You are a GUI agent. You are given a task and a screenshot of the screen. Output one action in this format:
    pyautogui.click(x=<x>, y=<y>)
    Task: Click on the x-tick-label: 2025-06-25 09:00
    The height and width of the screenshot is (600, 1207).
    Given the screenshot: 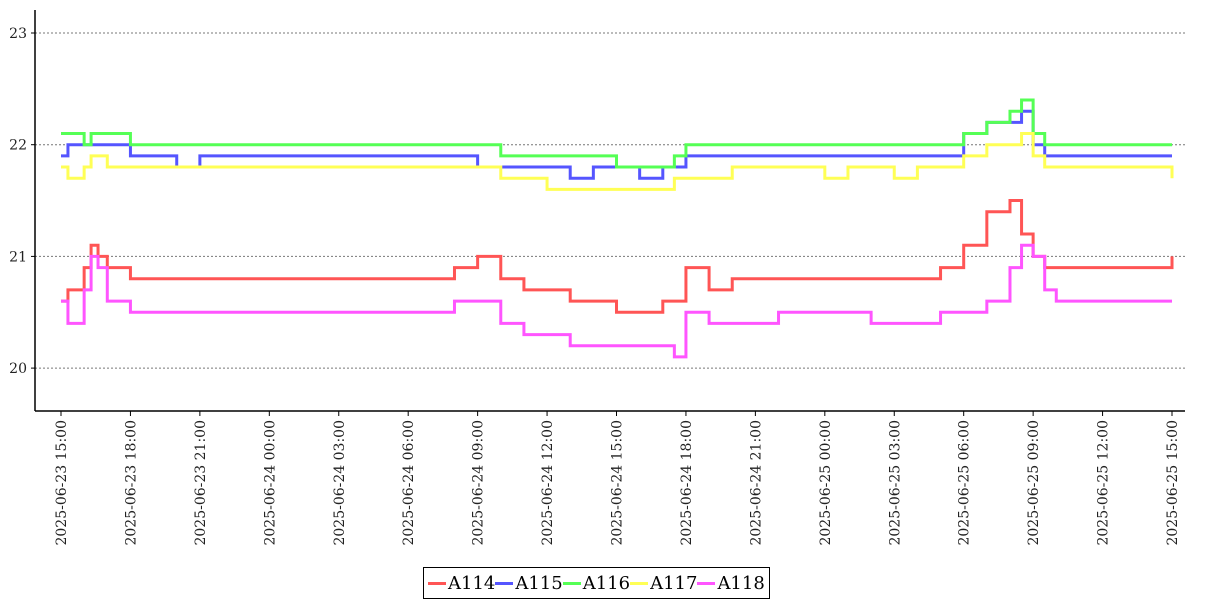 What is the action you would take?
    pyautogui.click(x=1034, y=483)
    